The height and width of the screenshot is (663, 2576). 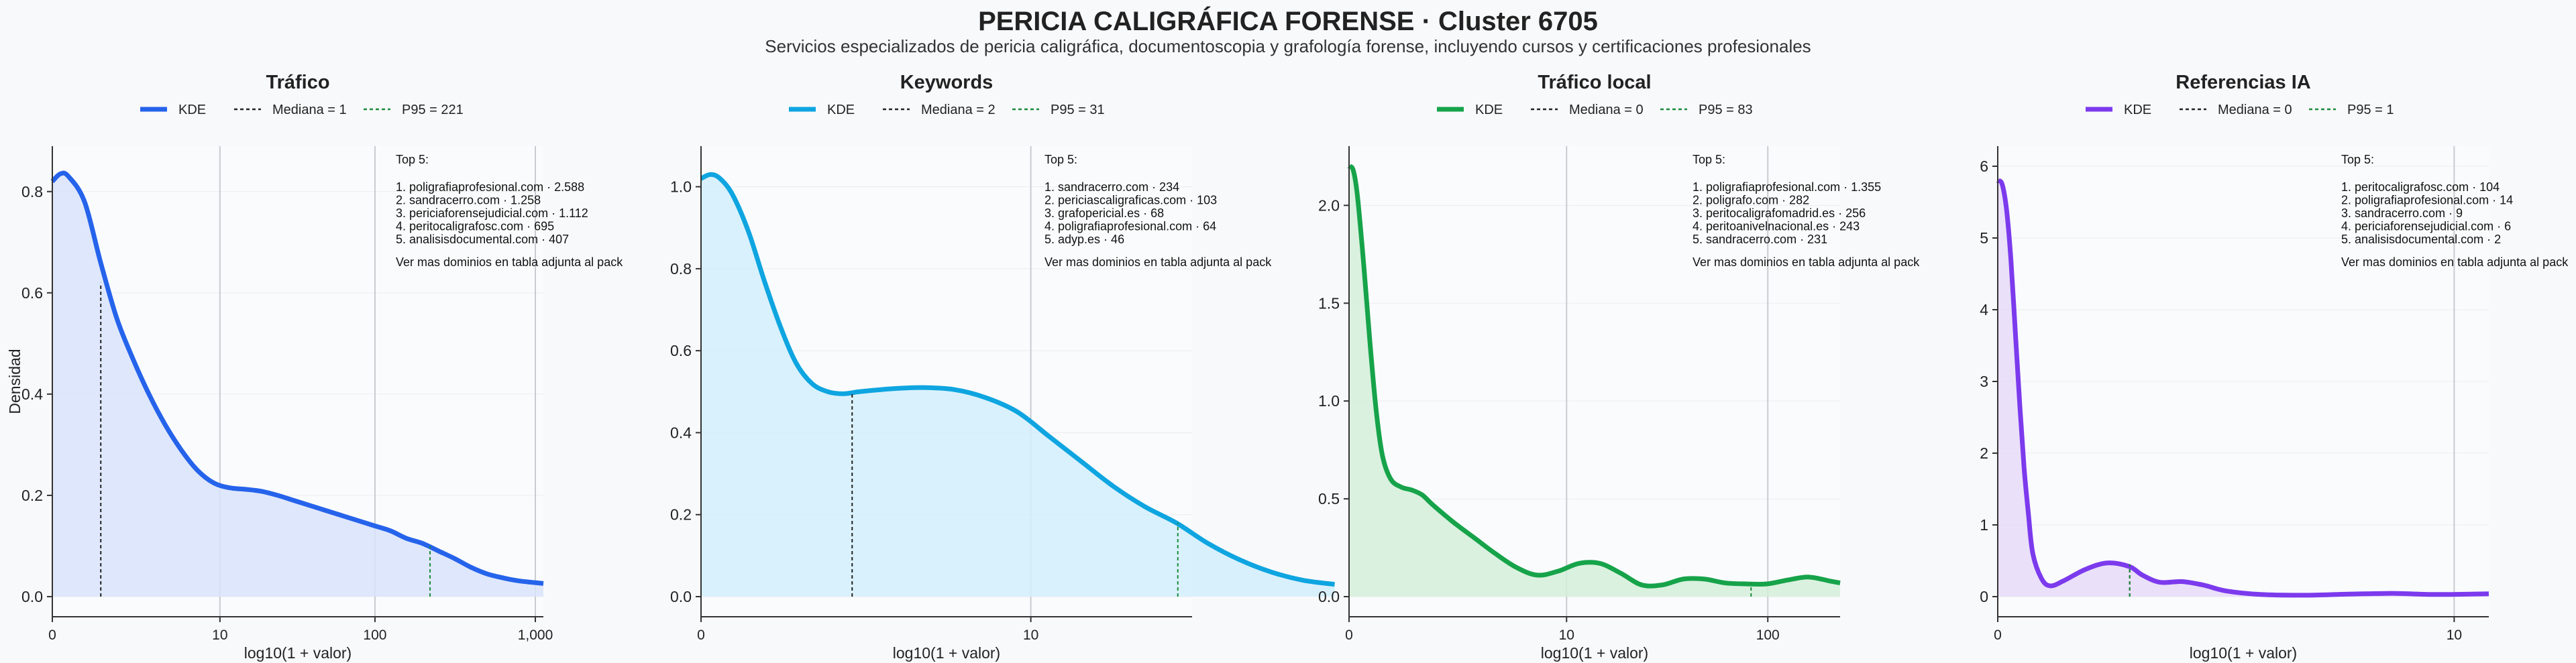 I want to click on y-tick-label: 4, so click(x=1984, y=309).